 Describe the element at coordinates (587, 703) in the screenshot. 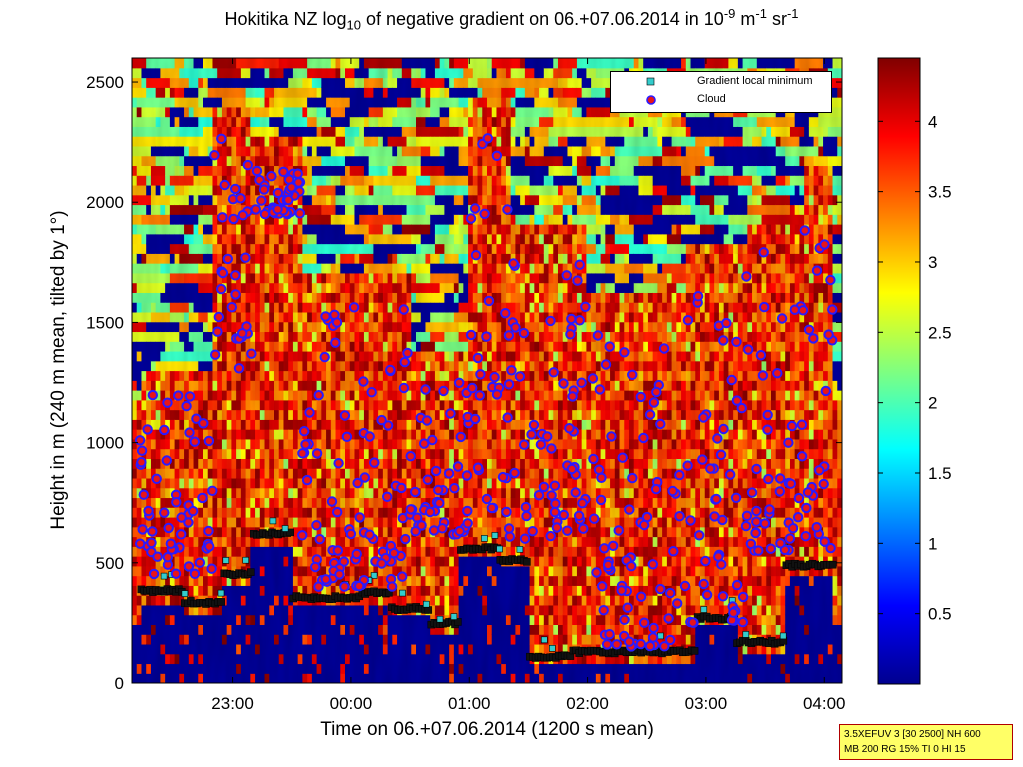

I see `x-tick-label: 02:00` at that location.